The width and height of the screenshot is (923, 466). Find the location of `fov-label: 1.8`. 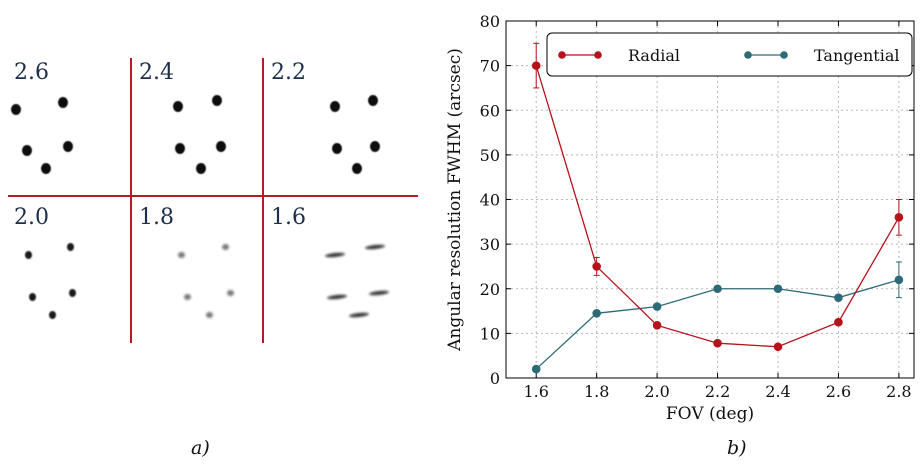

fov-label: 1.8 is located at coordinates (156, 217).